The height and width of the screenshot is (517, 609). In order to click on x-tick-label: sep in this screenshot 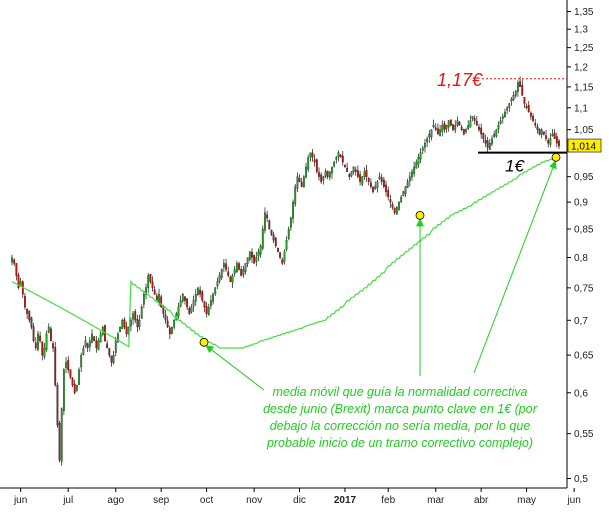, I will do `click(161, 500)`.